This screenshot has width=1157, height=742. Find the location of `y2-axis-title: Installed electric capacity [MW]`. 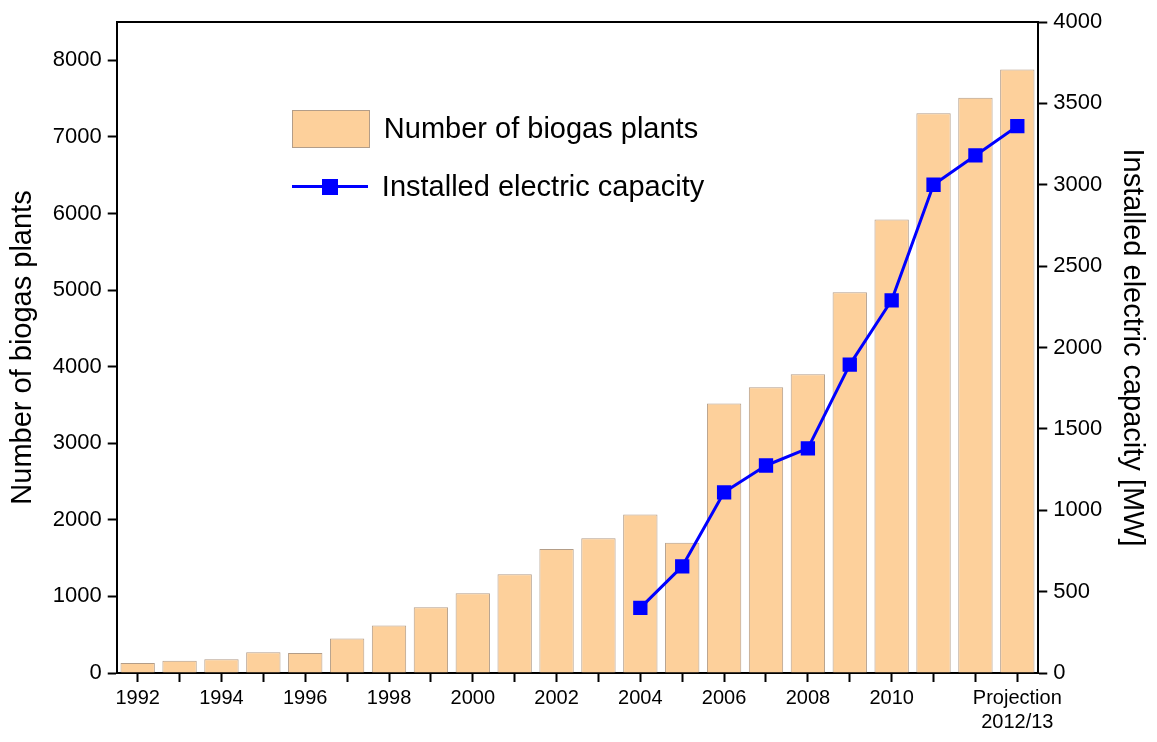

y2-axis-title: Installed electric capacity [MW] is located at coordinates (1133, 347).